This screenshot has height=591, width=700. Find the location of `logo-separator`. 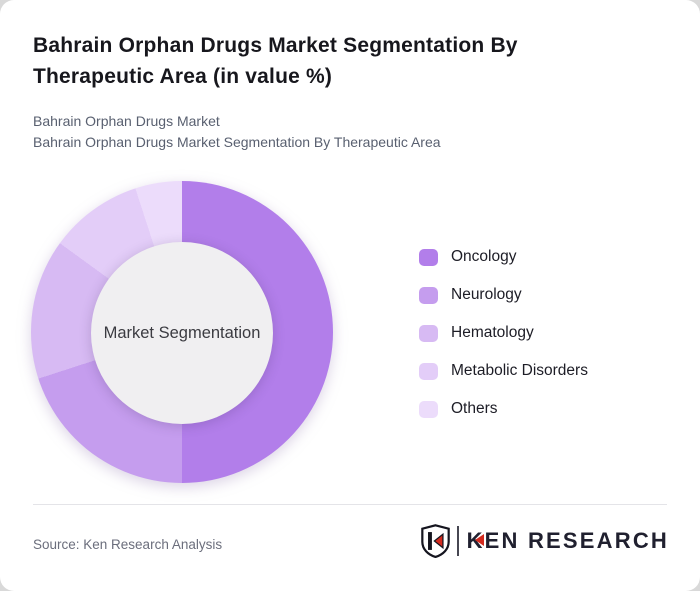

logo-separator is located at coordinates (457, 541).